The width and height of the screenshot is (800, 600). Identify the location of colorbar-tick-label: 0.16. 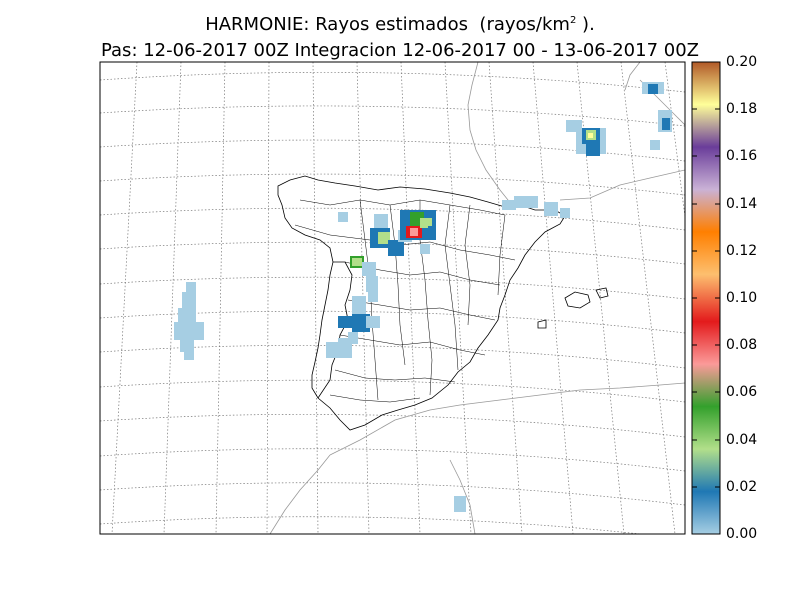
(742, 156).